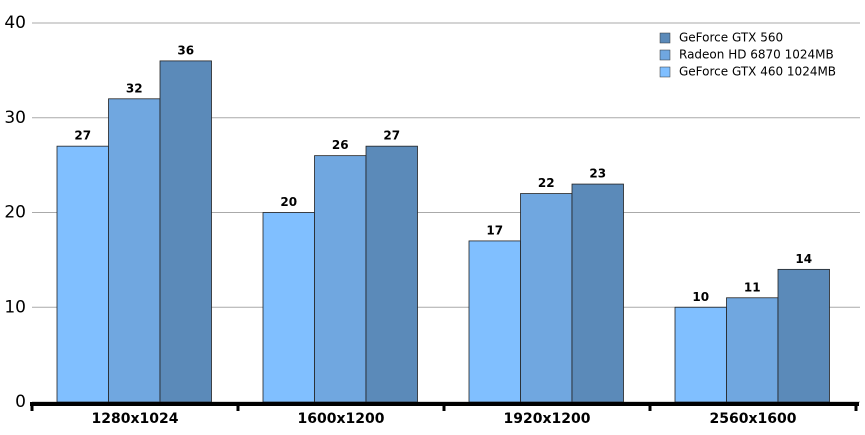  Describe the element at coordinates (752, 287) in the screenshot. I see `value-label: 11` at that location.